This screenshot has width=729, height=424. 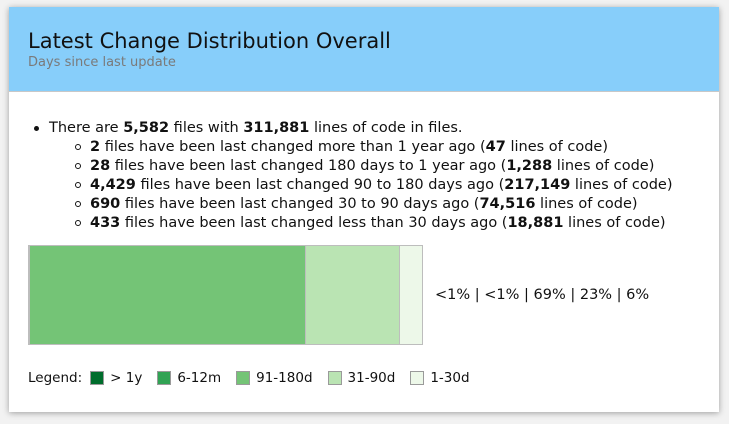 What do you see at coordinates (55, 378) in the screenshot?
I see `legend-title: Legend:` at bounding box center [55, 378].